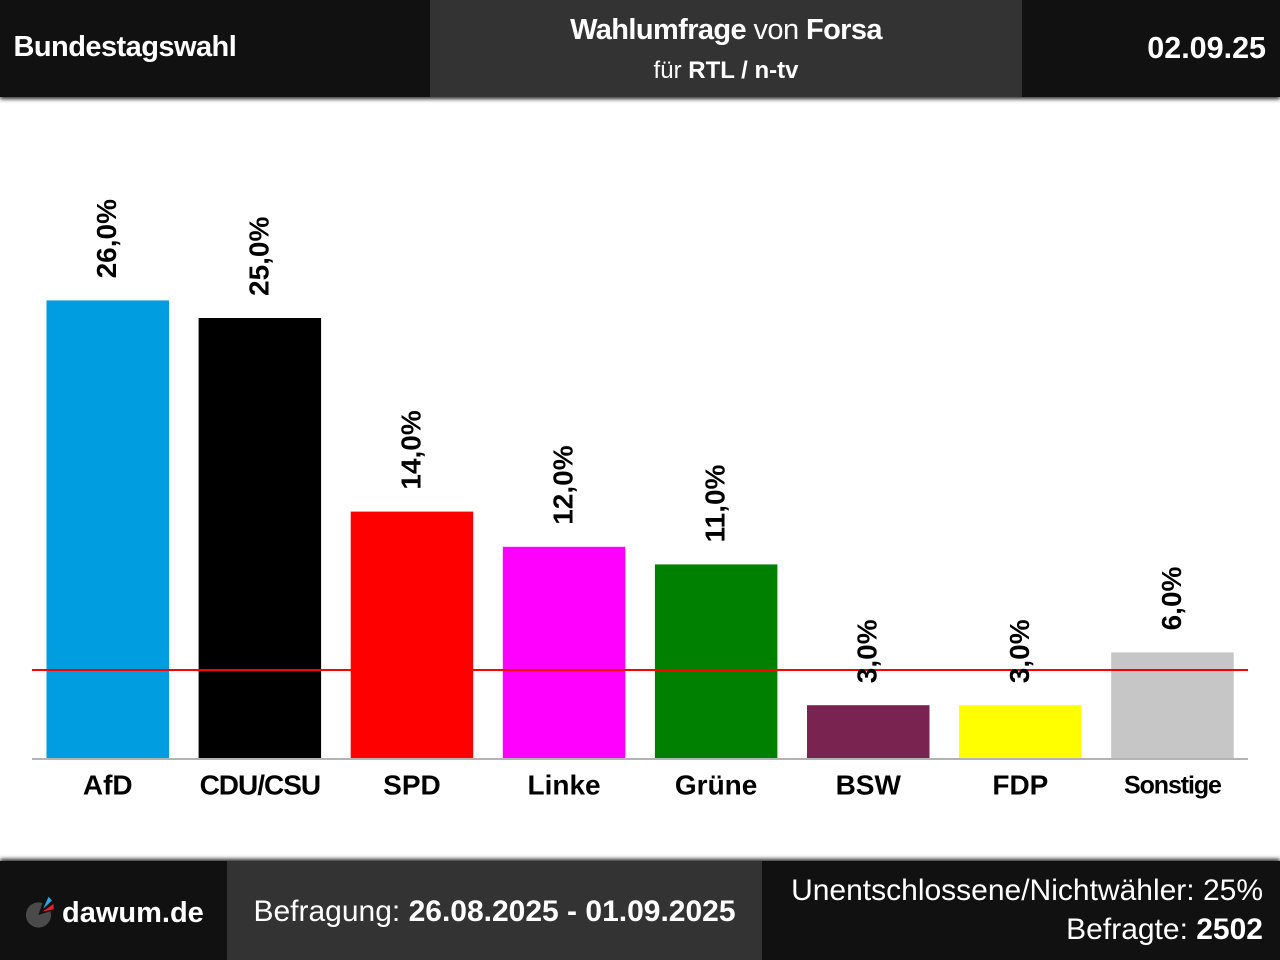  What do you see at coordinates (260, 785) in the screenshot?
I see `svg-text: CDU/CSU` at bounding box center [260, 785].